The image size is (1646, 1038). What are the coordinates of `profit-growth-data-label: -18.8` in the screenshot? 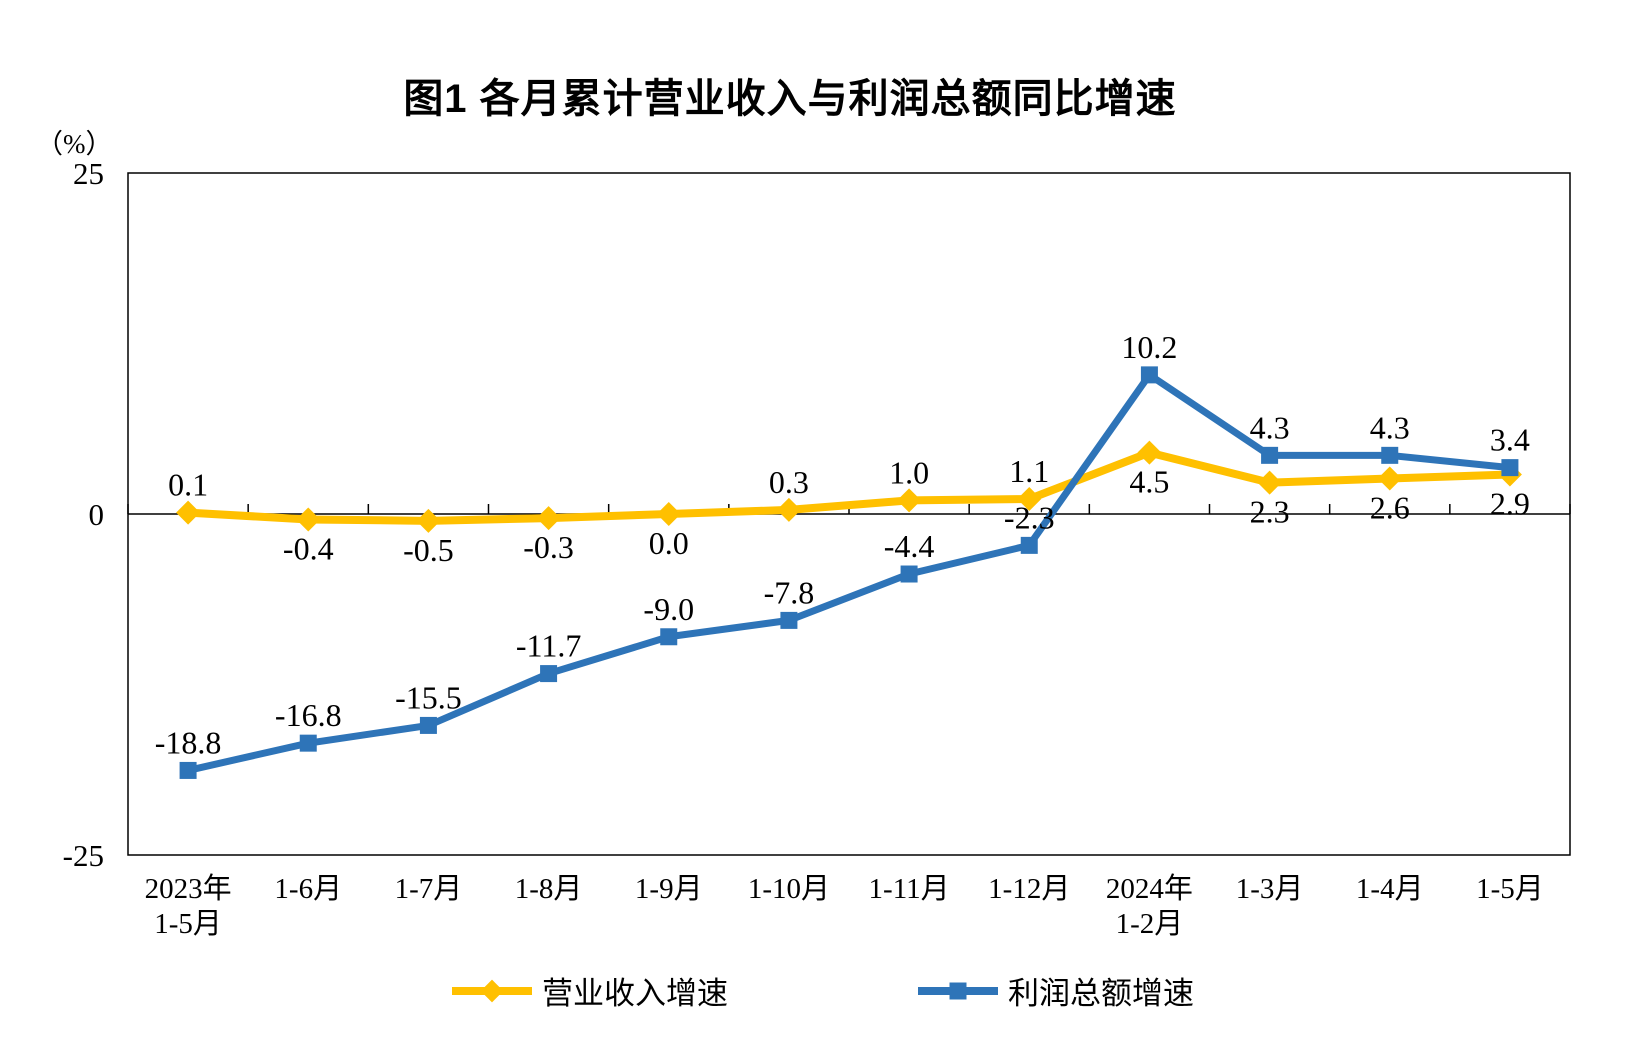 It's located at (188, 742).